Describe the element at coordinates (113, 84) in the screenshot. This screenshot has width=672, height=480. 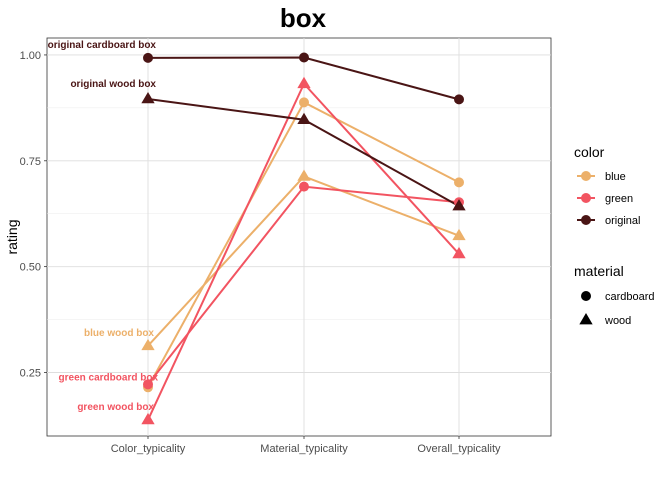
I see `series-label: original wood box` at that location.